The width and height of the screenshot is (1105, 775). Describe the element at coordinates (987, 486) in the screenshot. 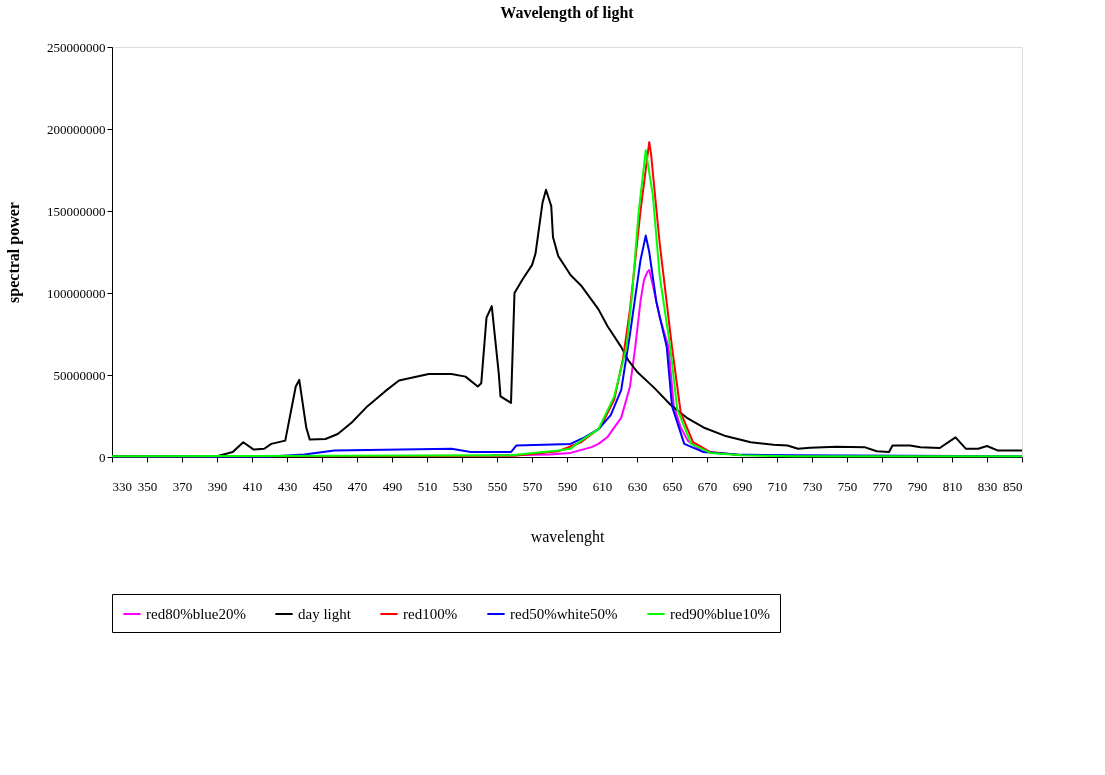

I see `x-tick-label: 830` at that location.